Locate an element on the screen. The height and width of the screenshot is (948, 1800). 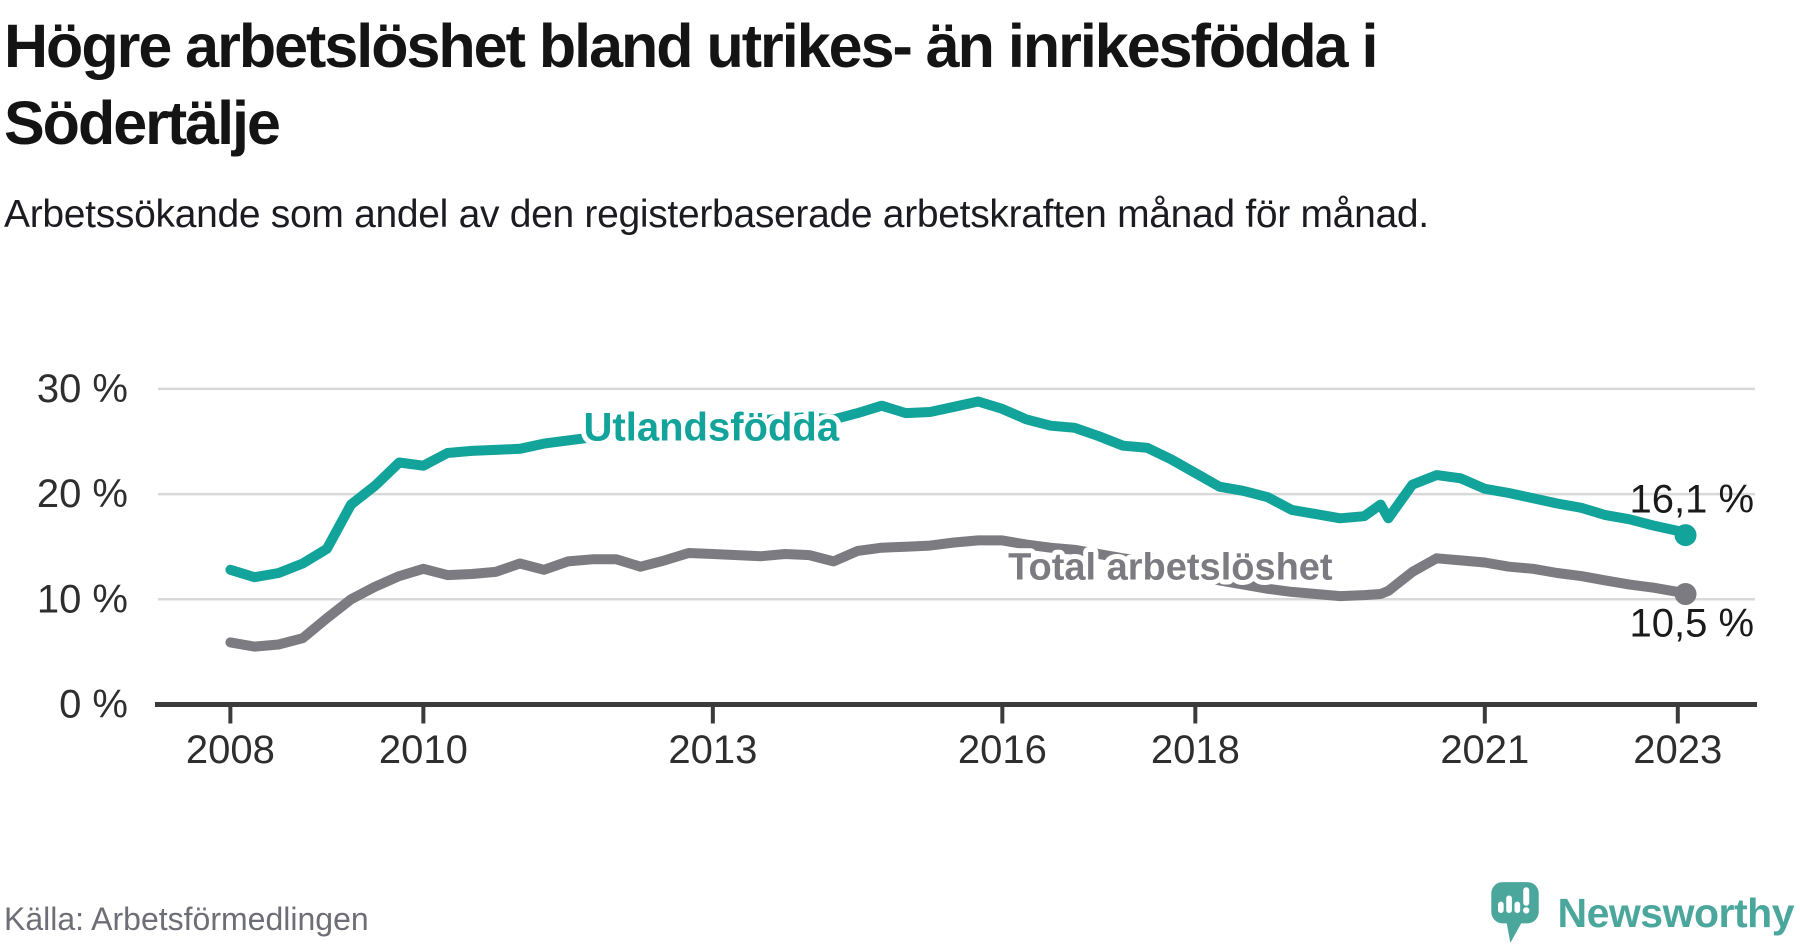
end-value-label: 10,5 % is located at coordinates (1692, 623).